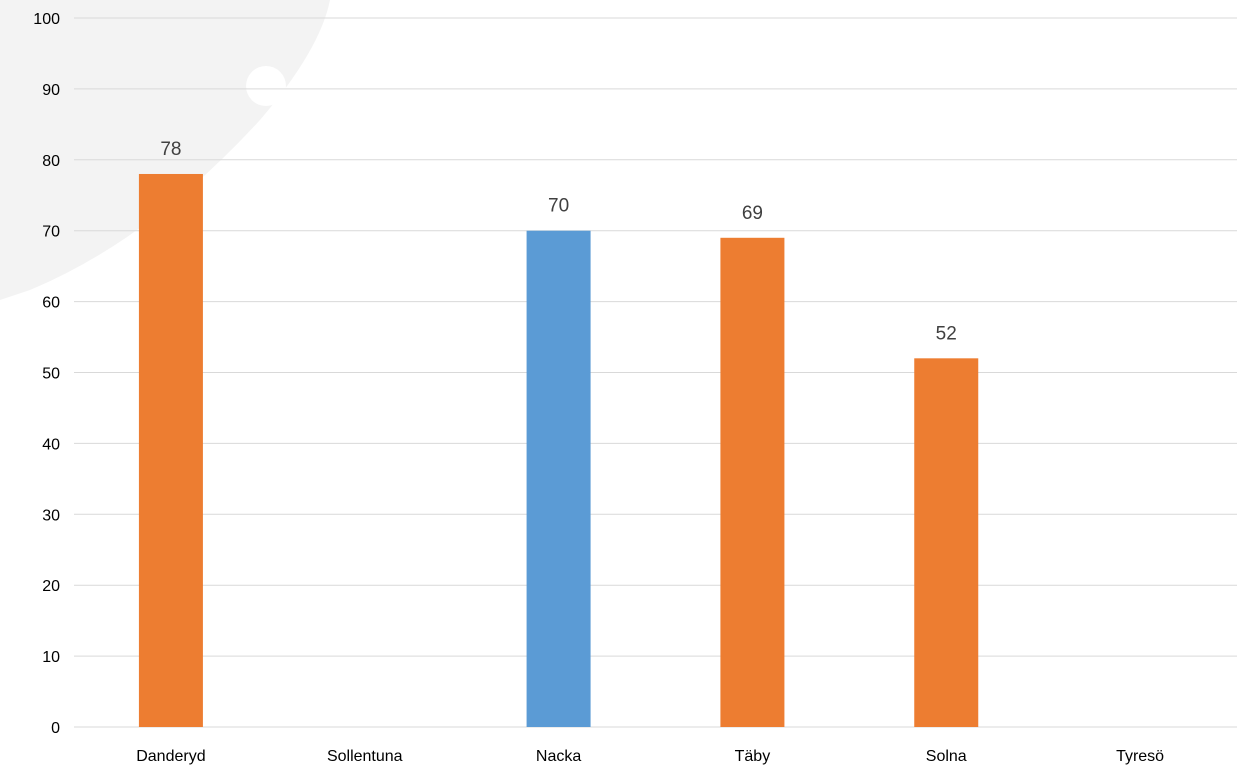  I want to click on y-tick-label: 20, so click(51, 586).